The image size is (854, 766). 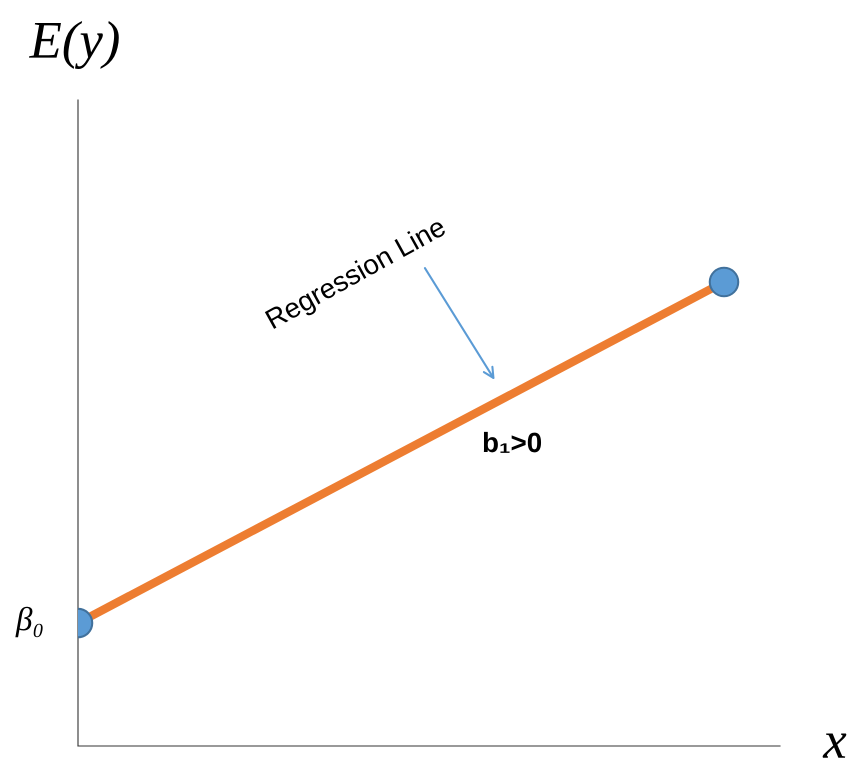 What do you see at coordinates (73, 45) in the screenshot?
I see `y-axis-title: E(y)` at bounding box center [73, 45].